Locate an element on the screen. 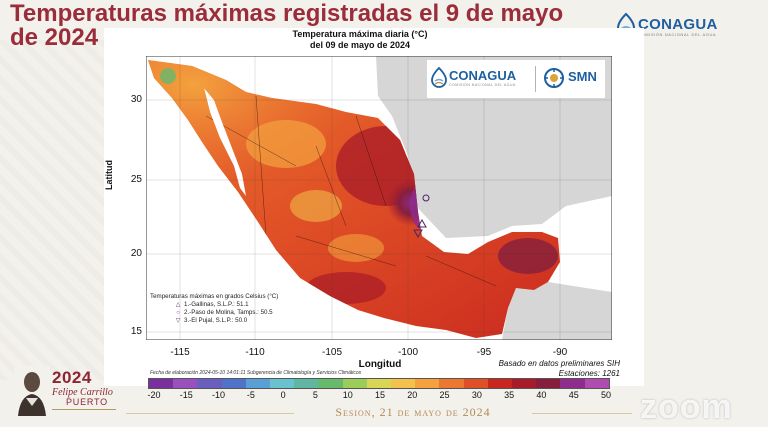 The height and width of the screenshot is (427, 768). colorbar-tick-label: -20 is located at coordinates (154, 395).